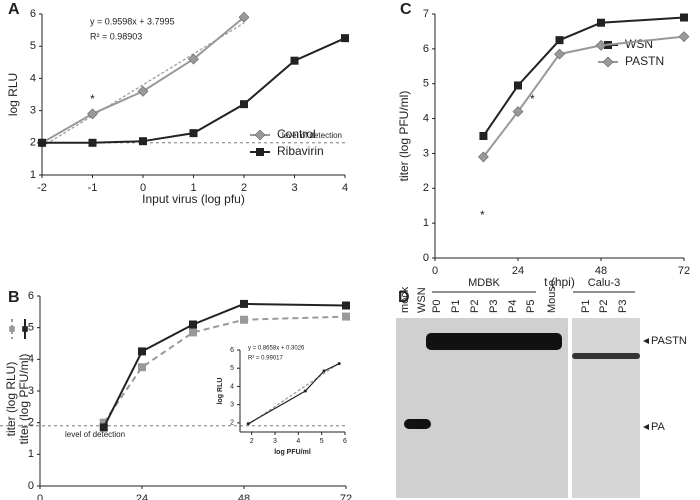  What do you see at coordinates (518, 408) in the screenshot?
I see `gel-image` at bounding box center [518, 408].